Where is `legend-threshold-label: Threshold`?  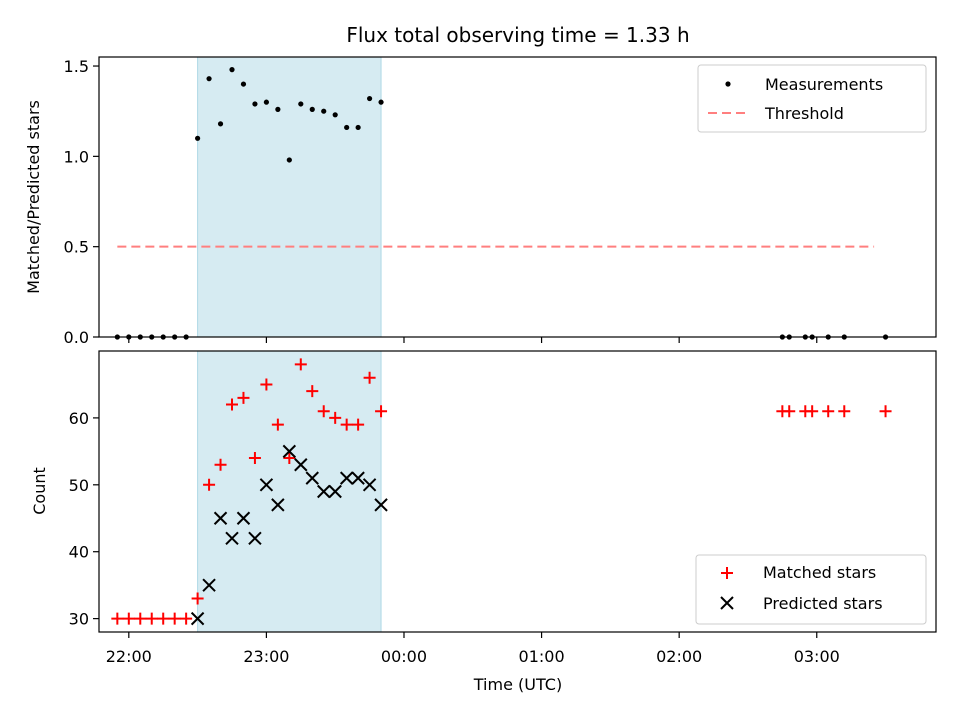 legend-threshold-label: Threshold is located at coordinates (804, 113).